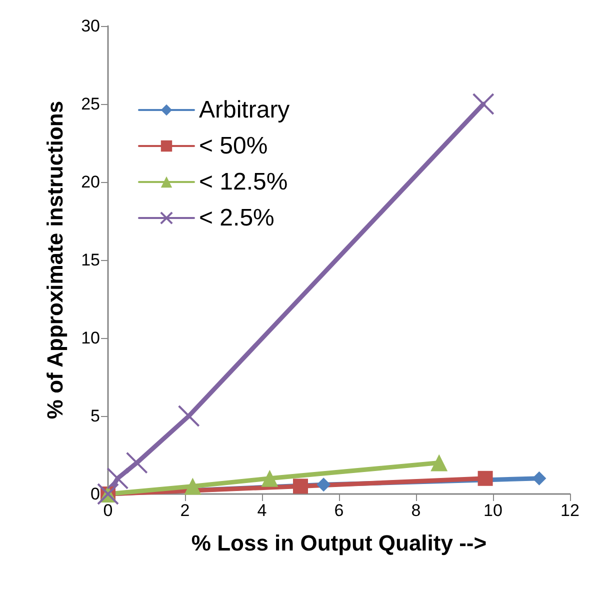  Describe the element at coordinates (95, 494) in the screenshot. I see `y-tick-label: 0` at that location.